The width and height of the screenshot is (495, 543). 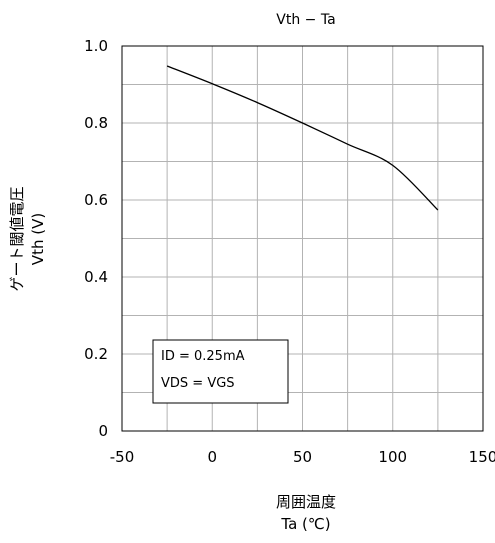 What do you see at coordinates (302, 457) in the screenshot?
I see `x-tick-label: 50` at bounding box center [302, 457].